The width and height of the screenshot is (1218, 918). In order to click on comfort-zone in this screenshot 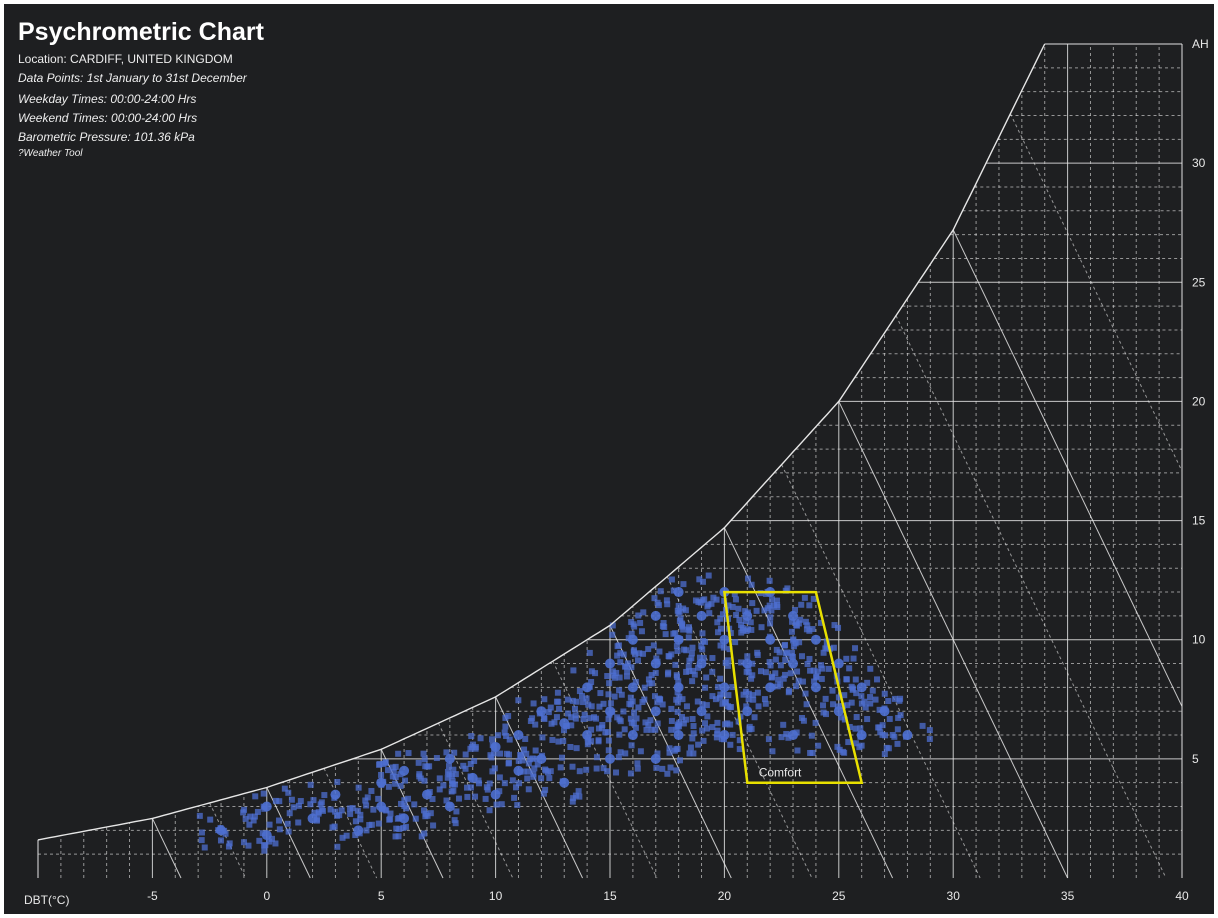, I will do `click(793, 687)`.